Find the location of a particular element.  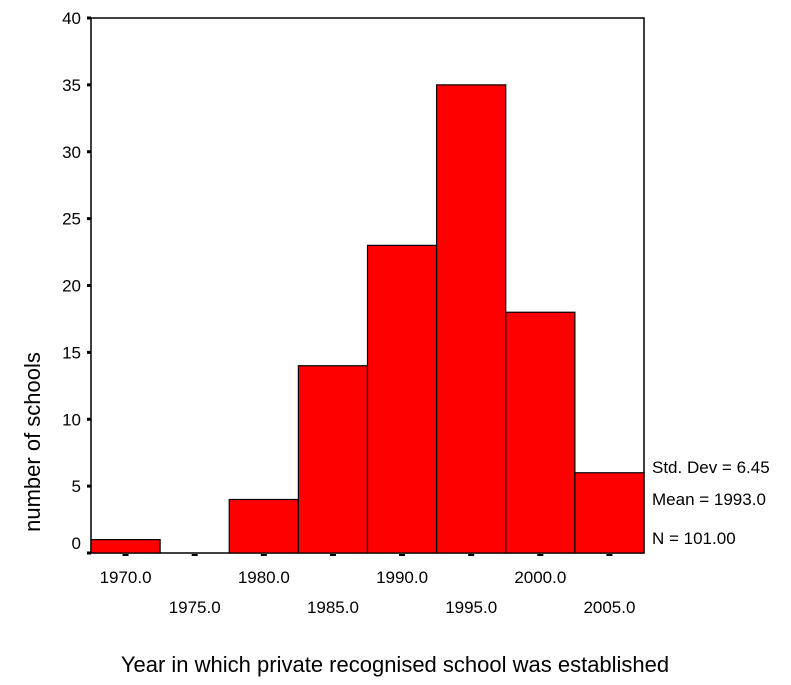

y-tick-label-7: 35 is located at coordinates (71, 85).